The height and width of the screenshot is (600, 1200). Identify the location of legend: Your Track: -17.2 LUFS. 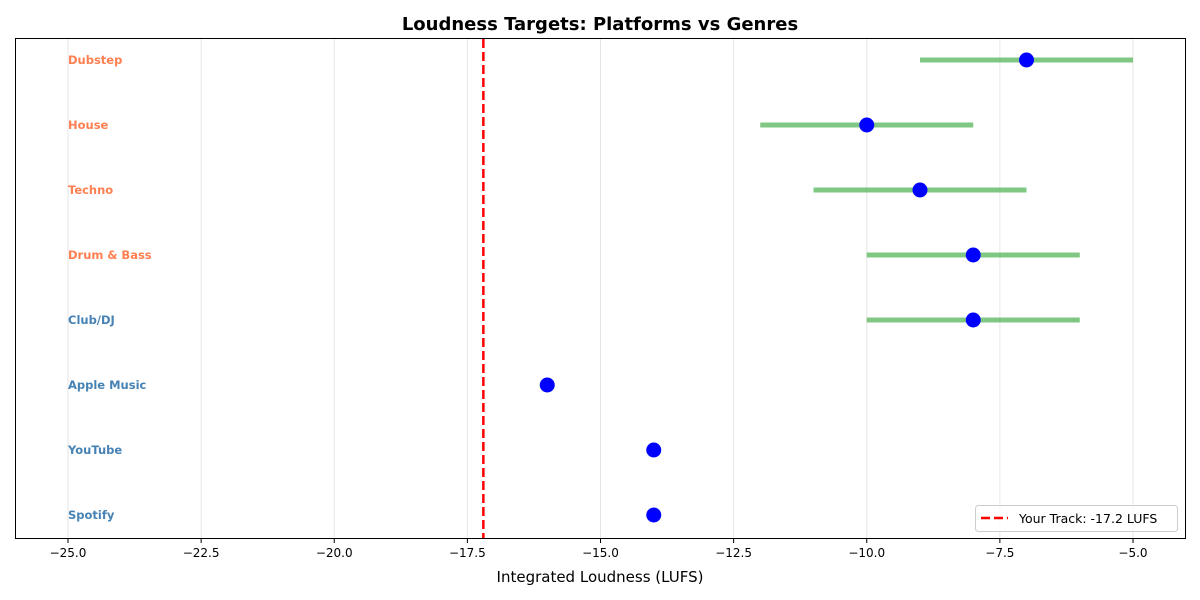
(1076, 518).